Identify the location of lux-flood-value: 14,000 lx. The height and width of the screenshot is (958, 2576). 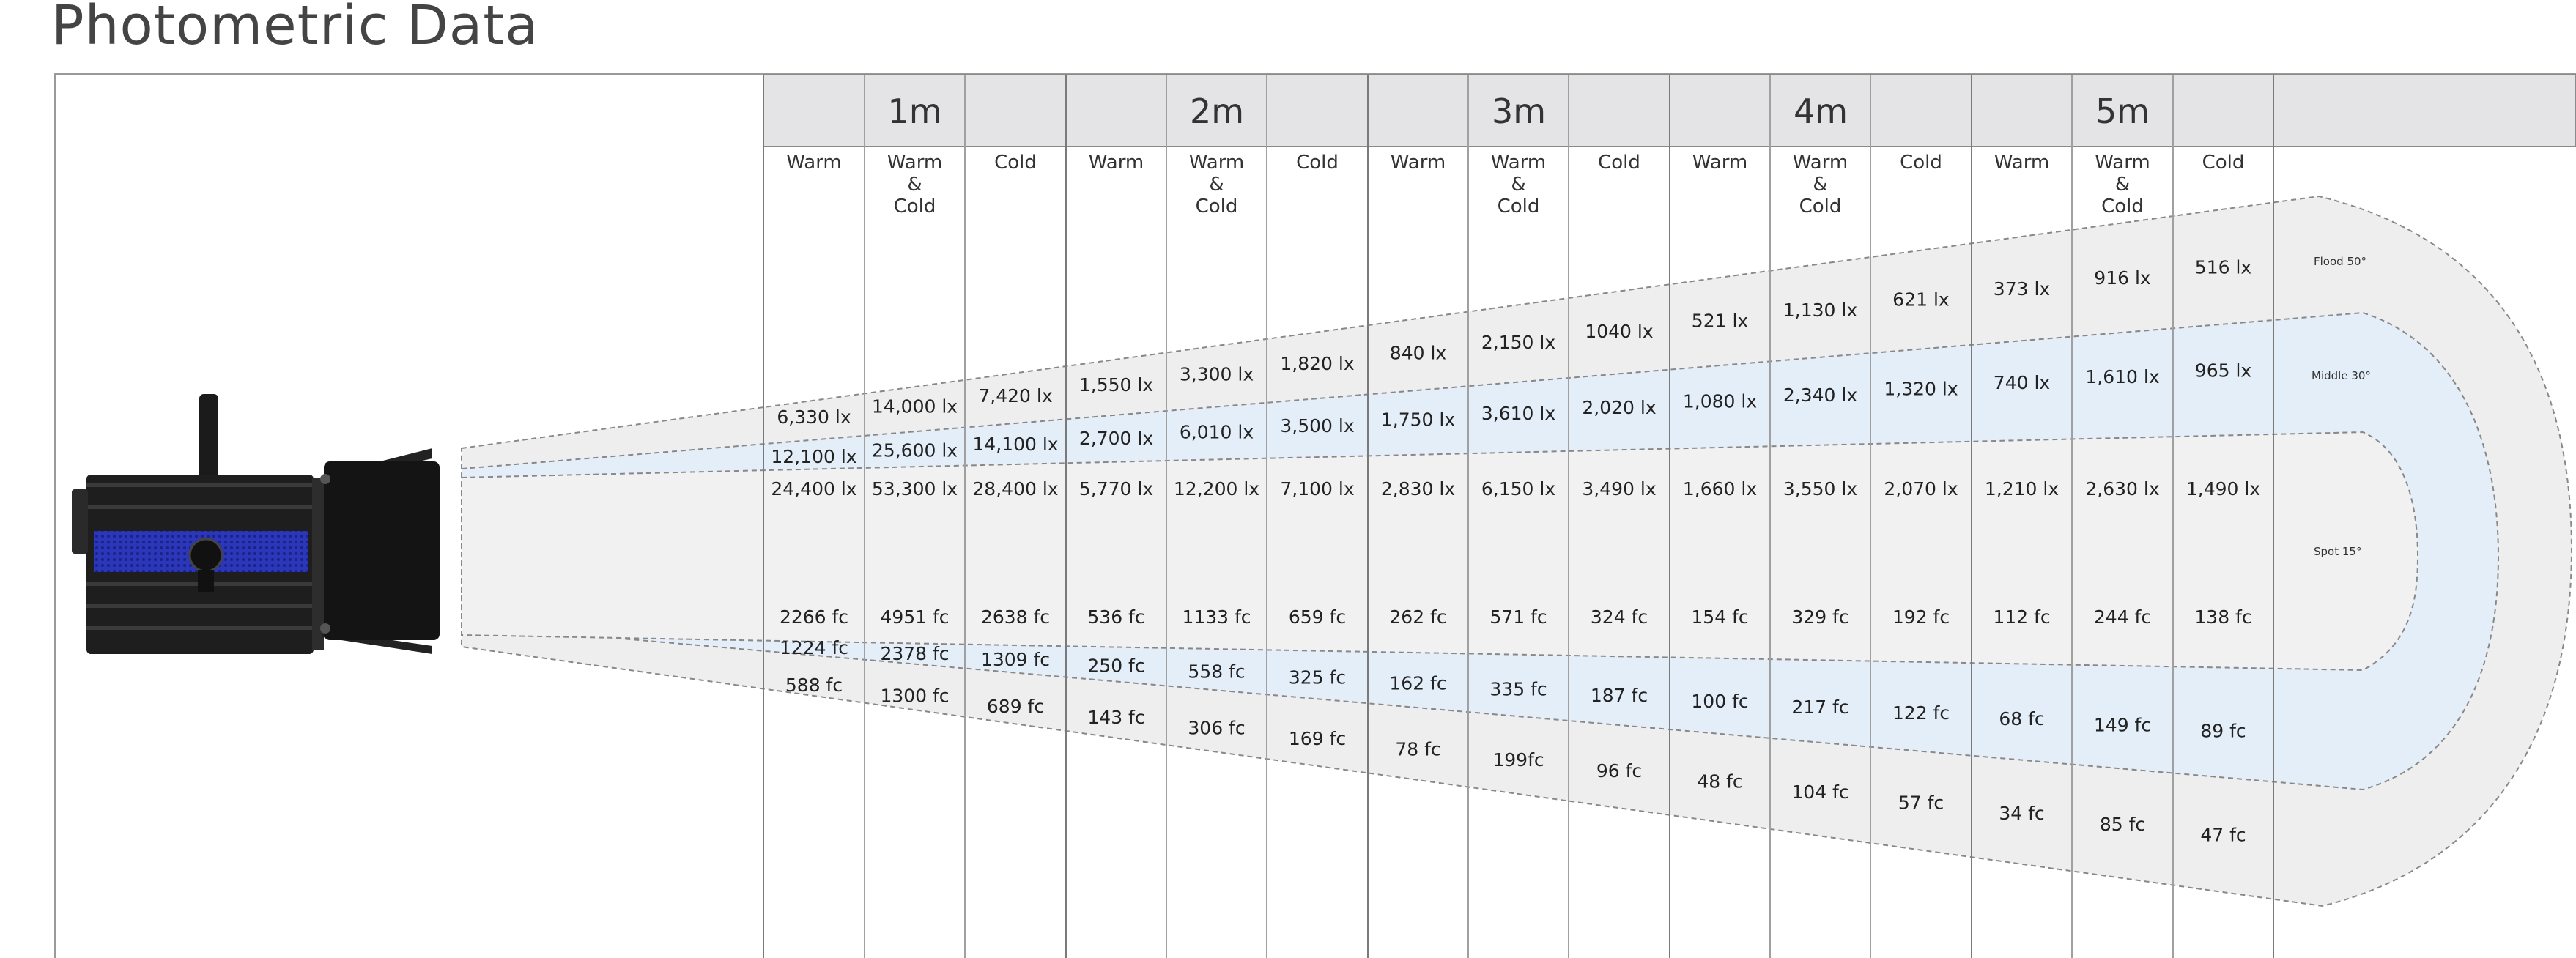
(915, 406).